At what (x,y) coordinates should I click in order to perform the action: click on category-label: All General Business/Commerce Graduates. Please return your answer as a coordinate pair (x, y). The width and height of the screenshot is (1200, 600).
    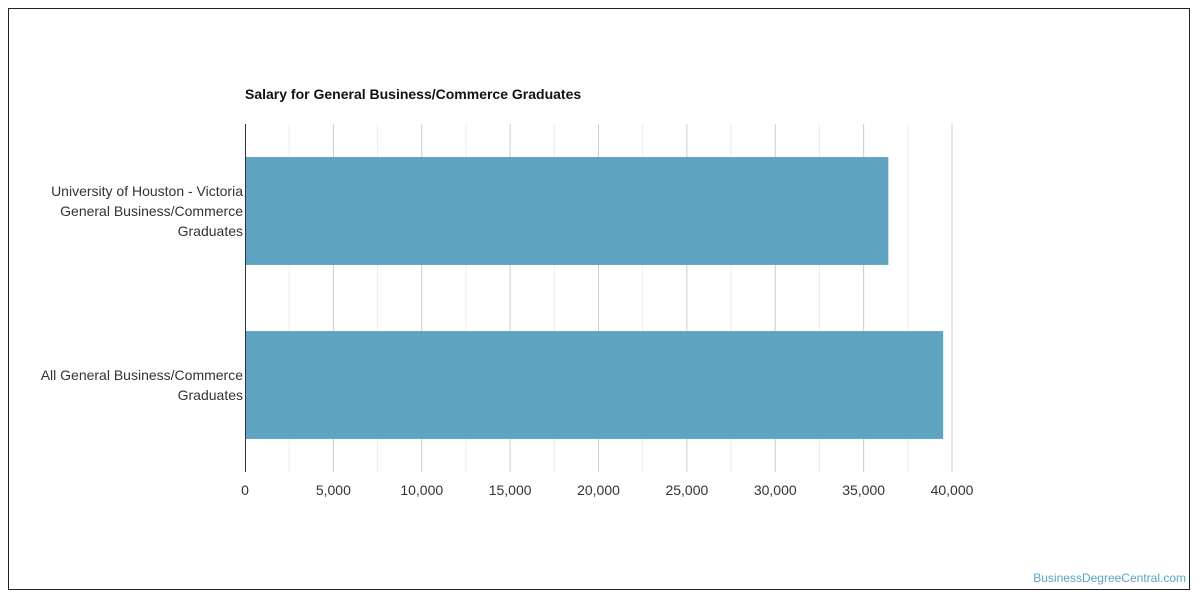
    Looking at the image, I should click on (141, 385).